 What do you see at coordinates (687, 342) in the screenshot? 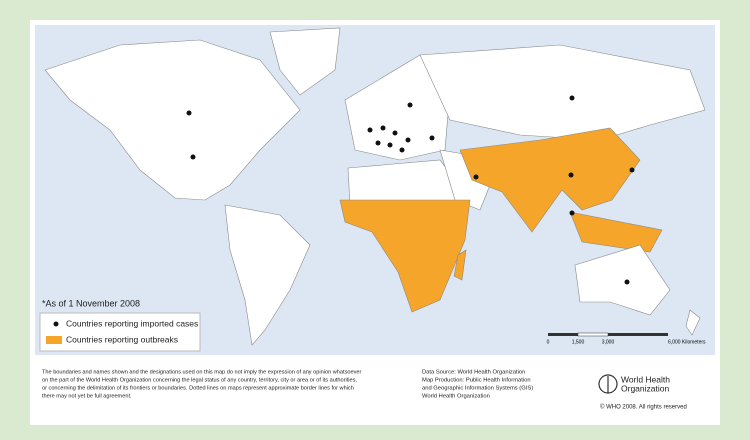
I see `scale-label: 6,000 Kilometers` at bounding box center [687, 342].